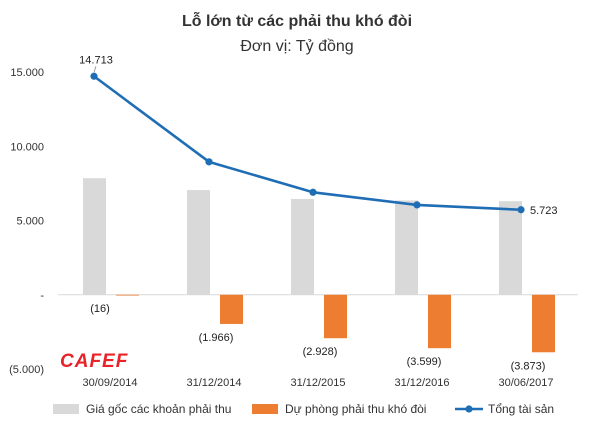 Image resolution: width=594 pixels, height=433 pixels. What do you see at coordinates (525, 383) in the screenshot?
I see `x-tick-label: 30/06/2017` at bounding box center [525, 383].